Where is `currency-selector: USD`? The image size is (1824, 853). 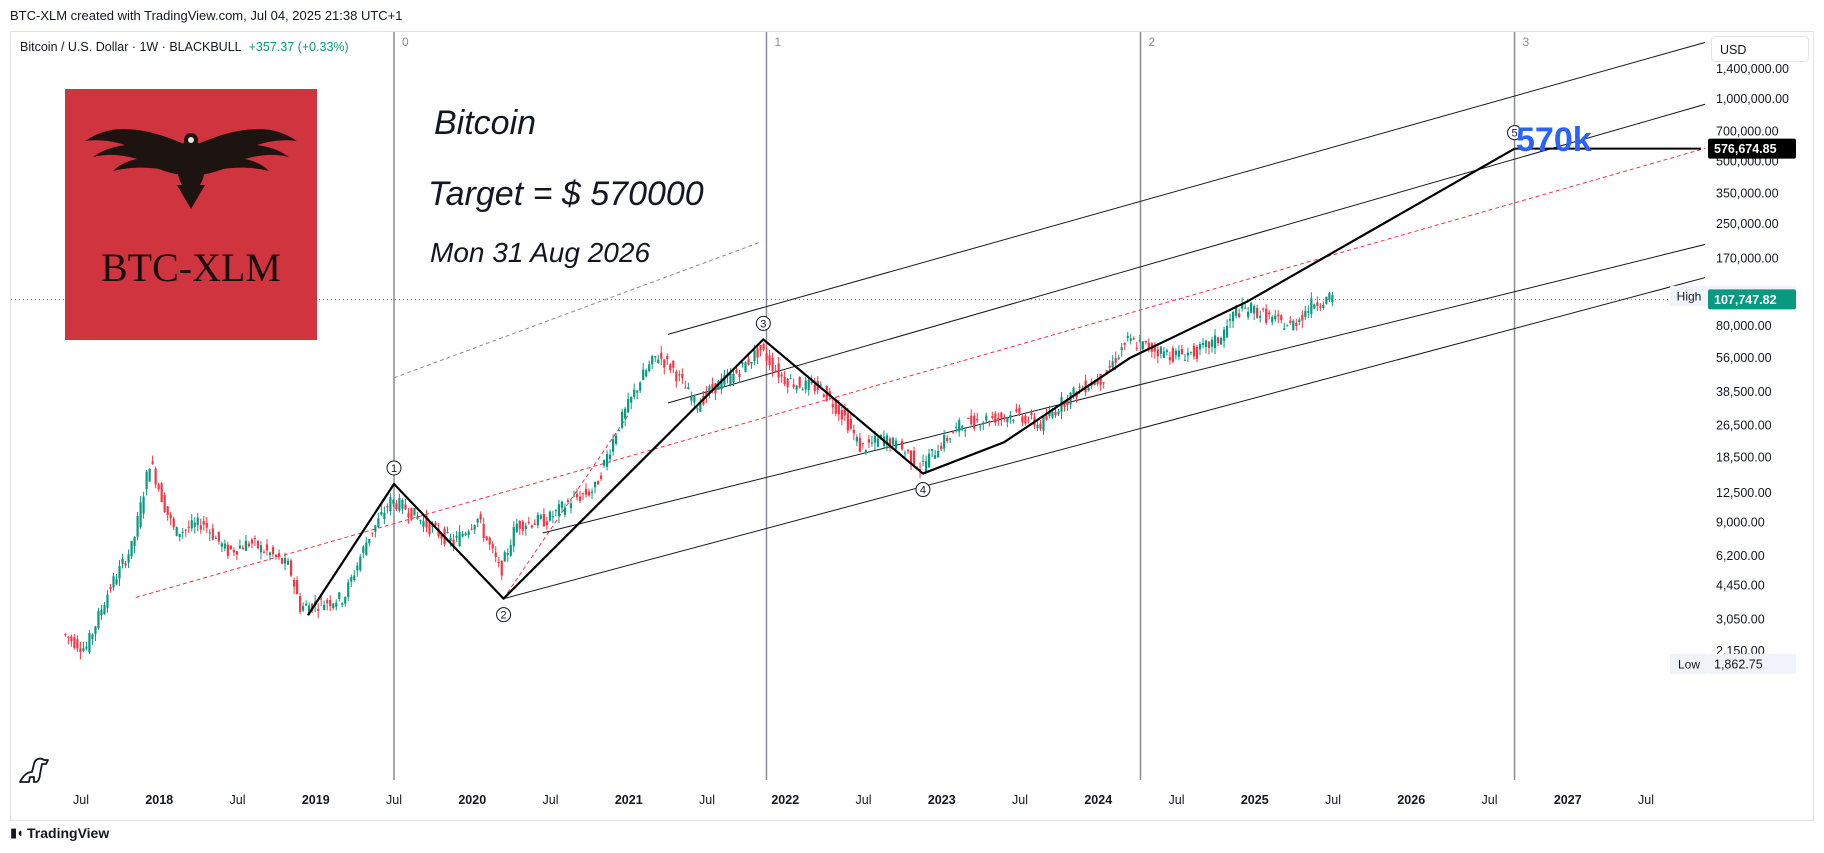
currency-selector: USD is located at coordinates (1760, 49).